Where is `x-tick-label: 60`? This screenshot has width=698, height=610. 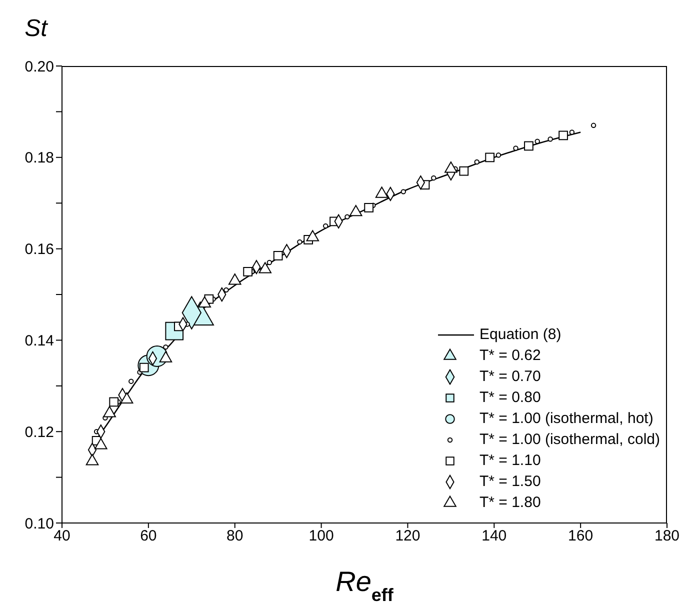 x-tick-label: 60 is located at coordinates (148, 536).